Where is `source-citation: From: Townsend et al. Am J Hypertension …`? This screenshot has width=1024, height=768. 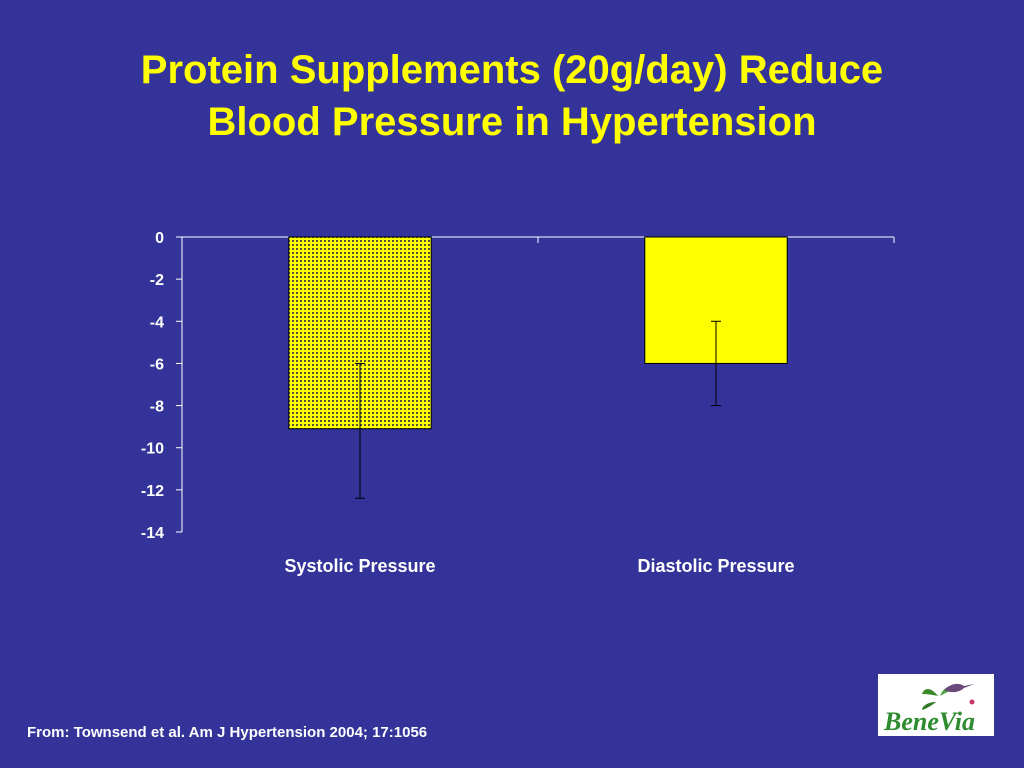 source-citation: From: Townsend et al. Am J Hypertension … is located at coordinates (227, 732).